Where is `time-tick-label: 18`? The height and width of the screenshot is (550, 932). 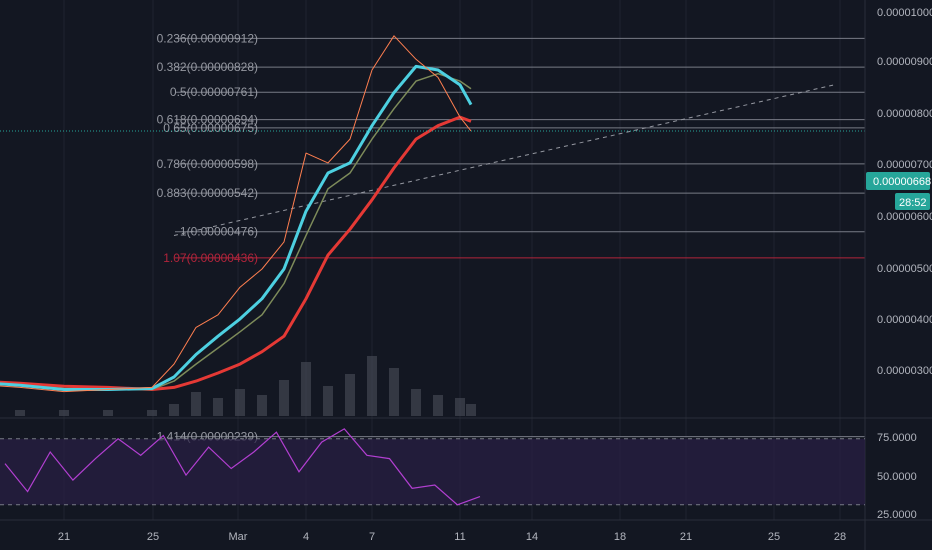 time-tick-label: 18 is located at coordinates (620, 537).